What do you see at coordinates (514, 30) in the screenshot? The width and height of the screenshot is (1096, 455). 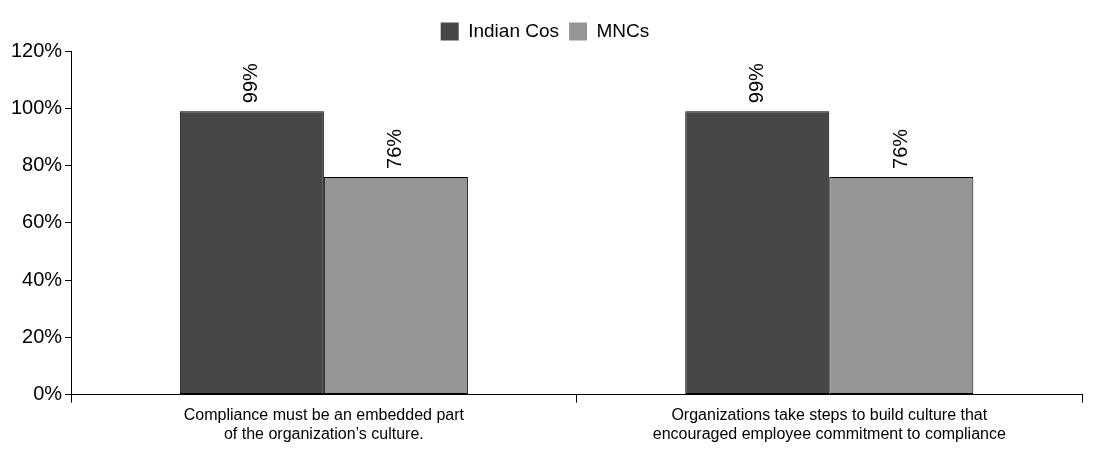 I see `legend-label: Indian Cos` at bounding box center [514, 30].